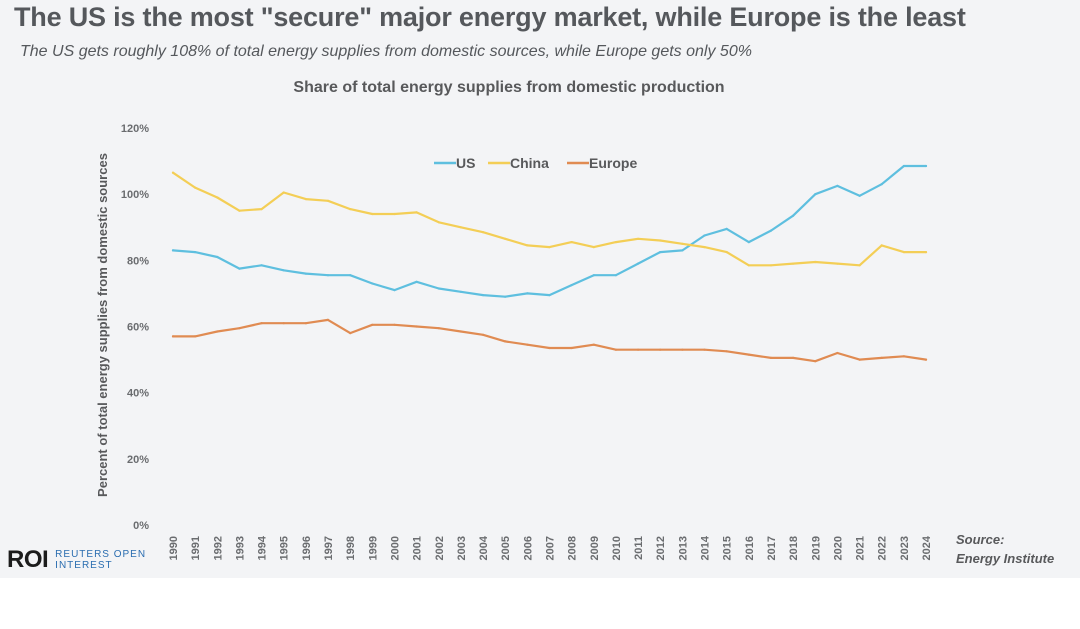  Describe the element at coordinates (285, 548) in the screenshot. I see `x-tick-label: 1995` at that location.